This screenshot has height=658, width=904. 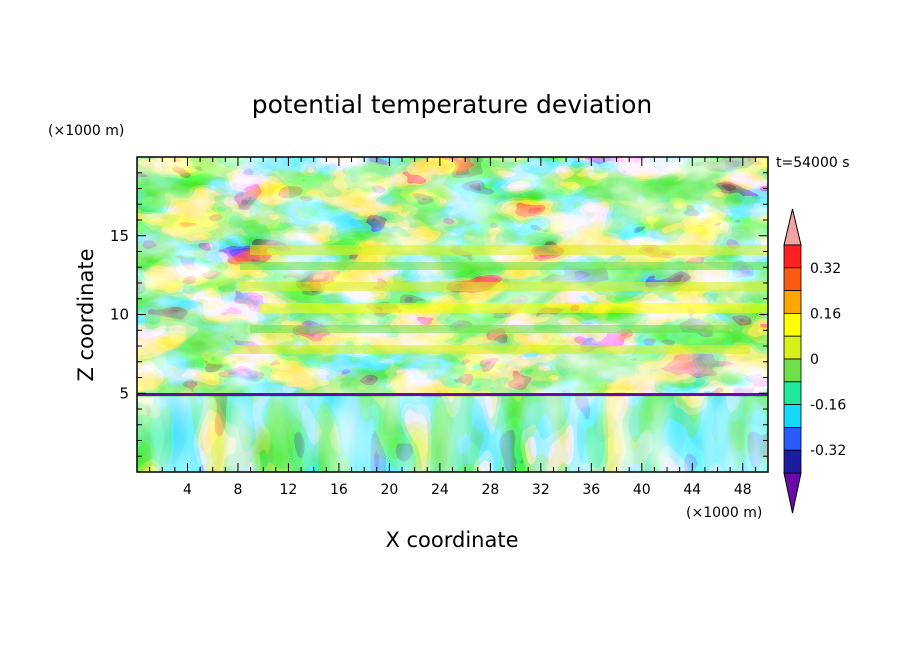 I want to click on colorbar-tick-label: 0.16, so click(x=825, y=314).